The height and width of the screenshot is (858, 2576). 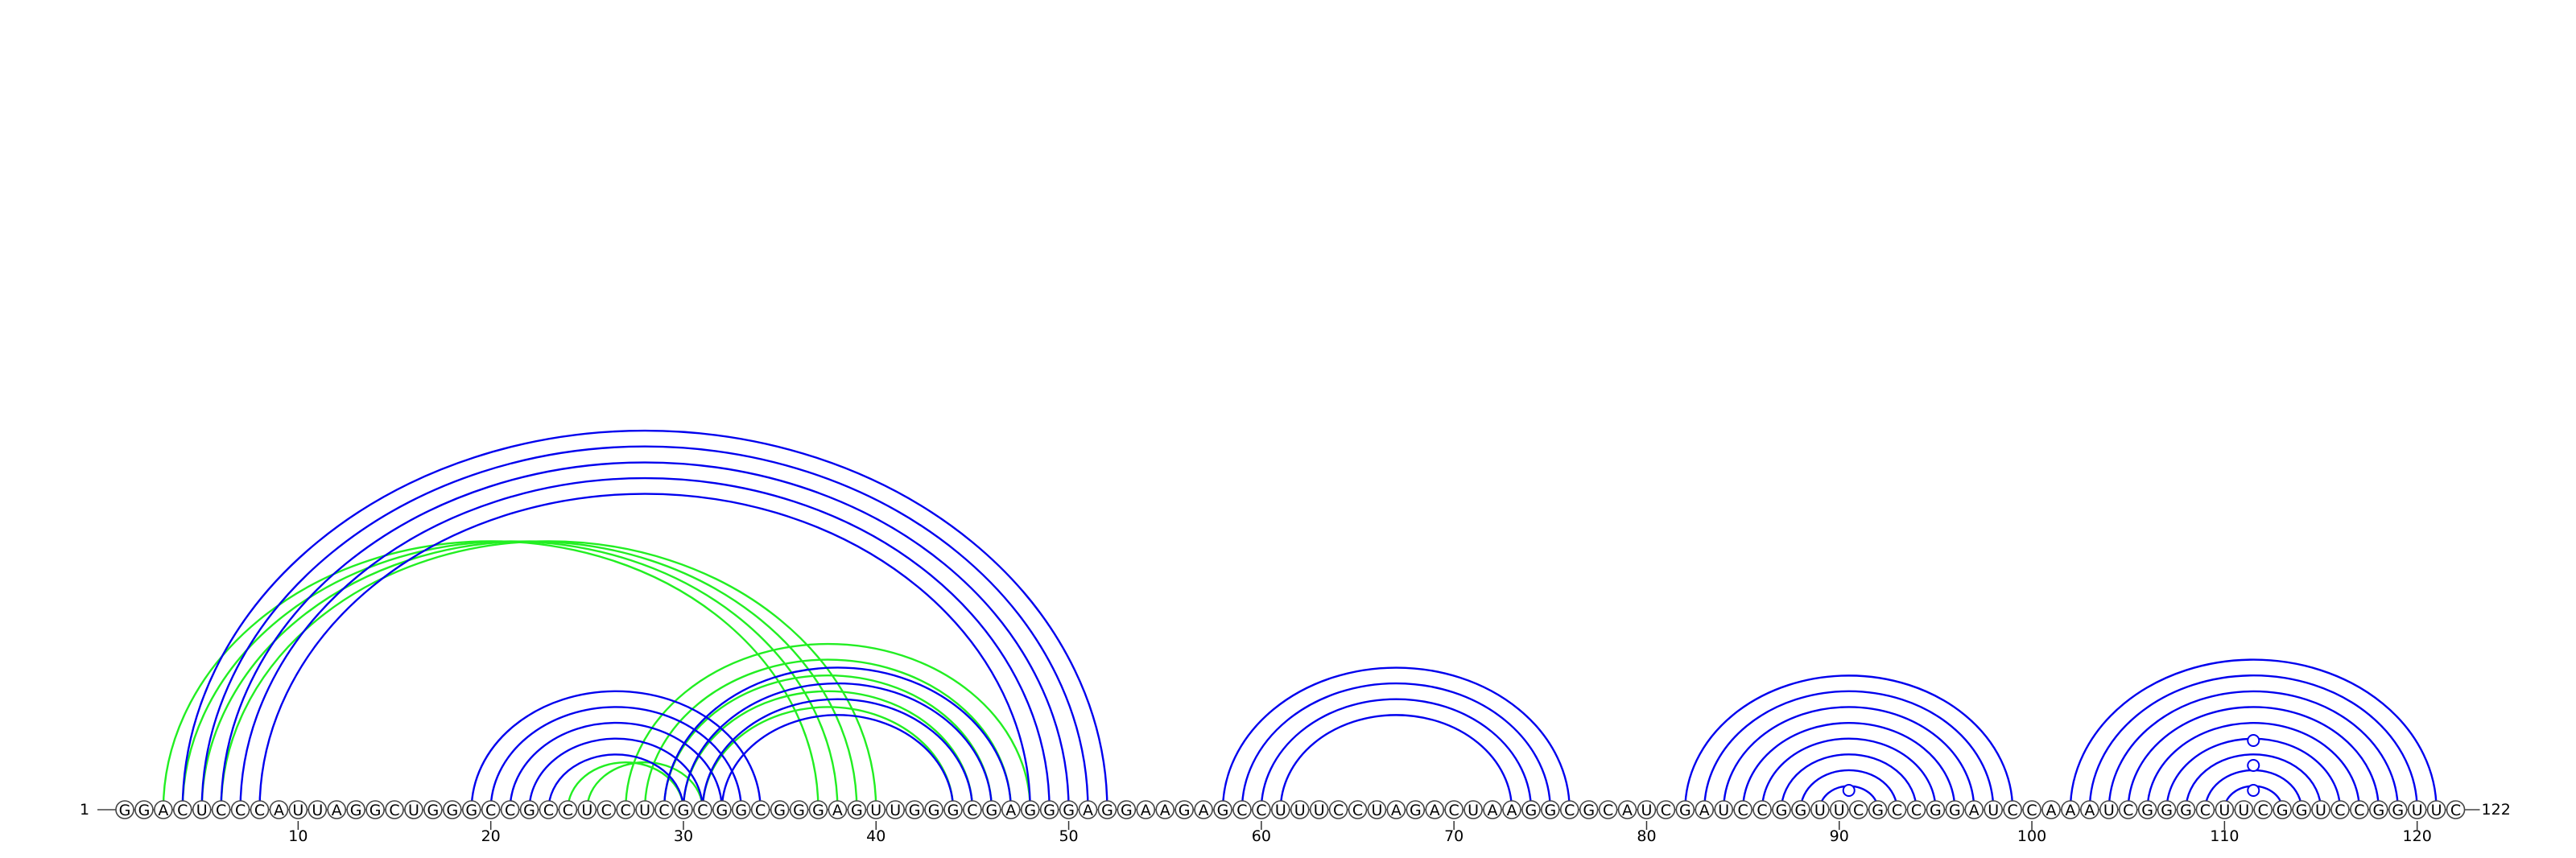 I want to click on loop-marker, so click(x=2253, y=790).